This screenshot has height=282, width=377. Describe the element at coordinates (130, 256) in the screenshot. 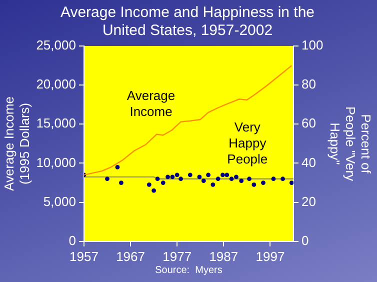

I see `x-tick-label: 1967` at that location.